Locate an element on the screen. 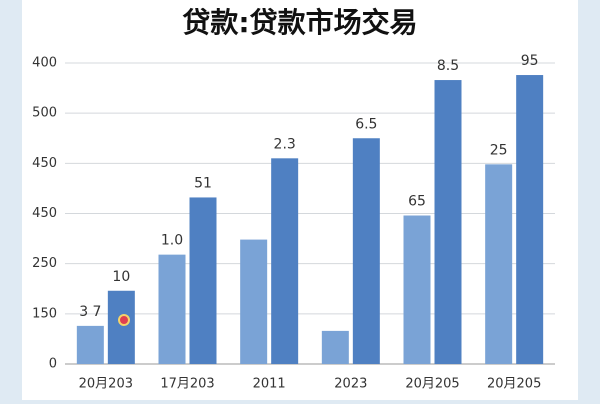 Image resolution: width=600 pixels, height=404 pixels. data-label: 51 is located at coordinates (203, 183).